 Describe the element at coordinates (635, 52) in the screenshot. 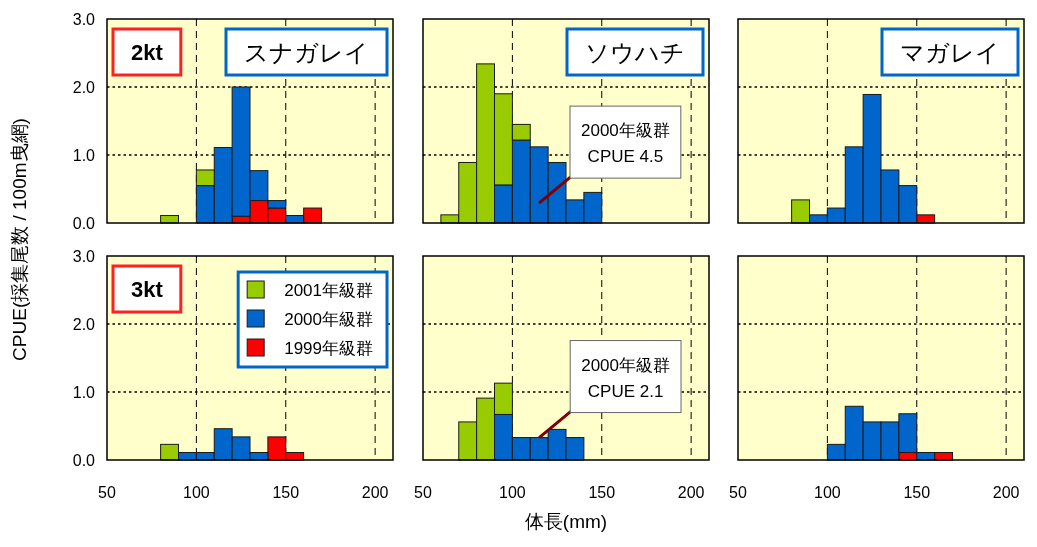

I see `text: ソウハチ` at that location.